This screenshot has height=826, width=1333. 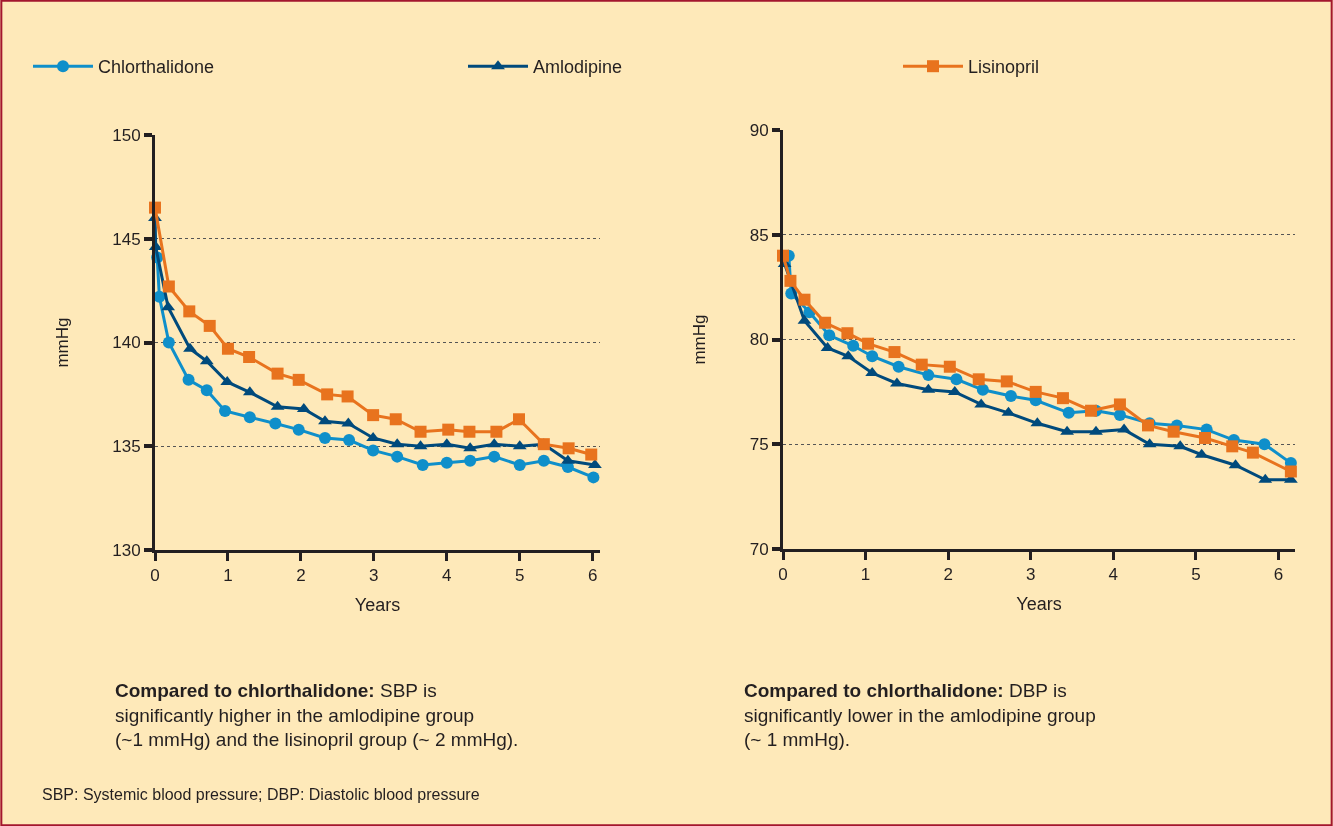 I want to click on legend-label: Amlodipine, so click(x=578, y=67).